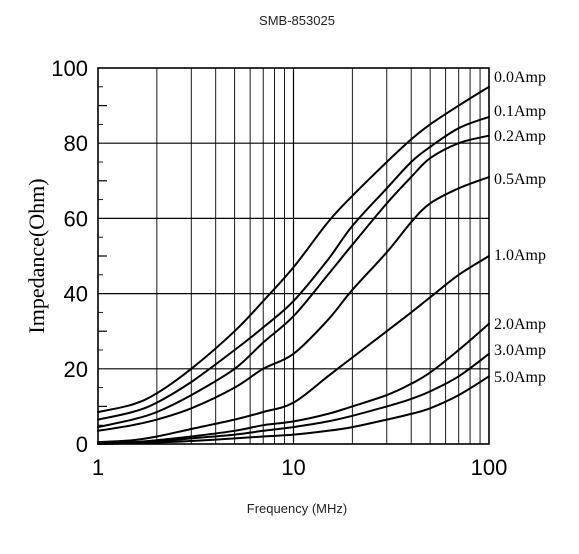 This screenshot has width=579, height=554. Describe the element at coordinates (520, 377) in the screenshot. I see `legend-label-5.0Amp: 5.0Amp` at that location.